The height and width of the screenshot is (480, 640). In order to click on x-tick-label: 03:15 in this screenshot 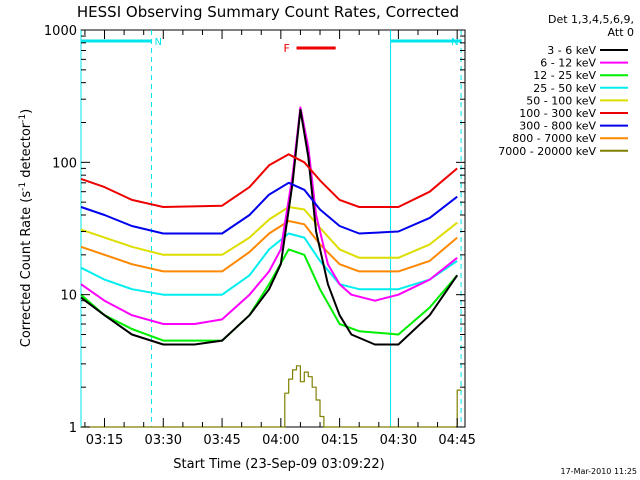, I will do `click(104, 440)`.